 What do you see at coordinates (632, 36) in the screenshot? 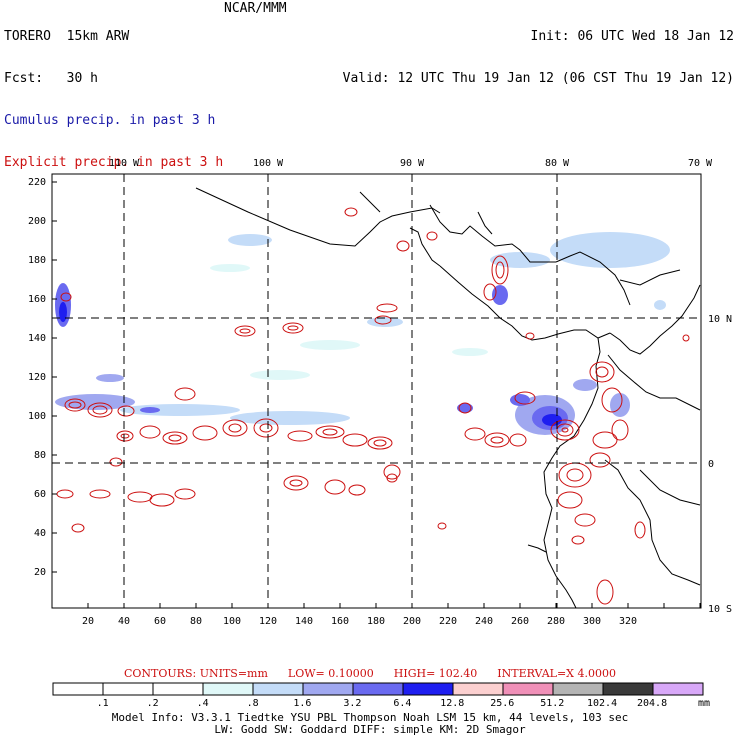
I see `init-time: Init: 06 UTC Wed 18 Jan 12` at bounding box center [632, 36].